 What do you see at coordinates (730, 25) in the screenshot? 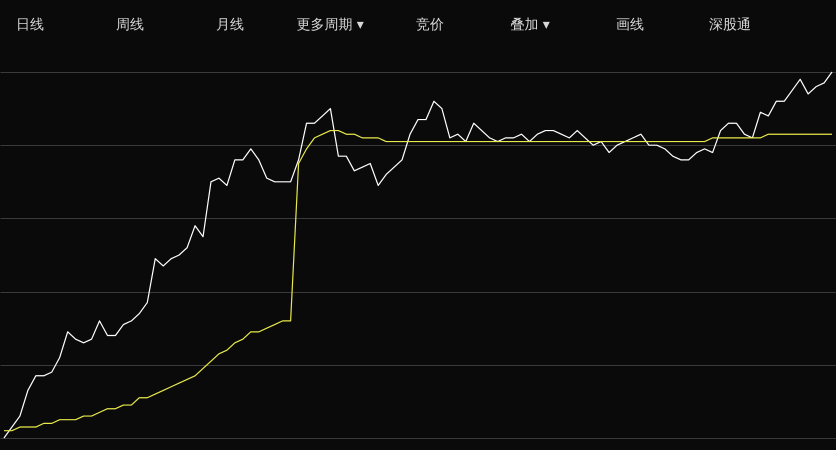
I see `text: 深股通` at bounding box center [730, 25].